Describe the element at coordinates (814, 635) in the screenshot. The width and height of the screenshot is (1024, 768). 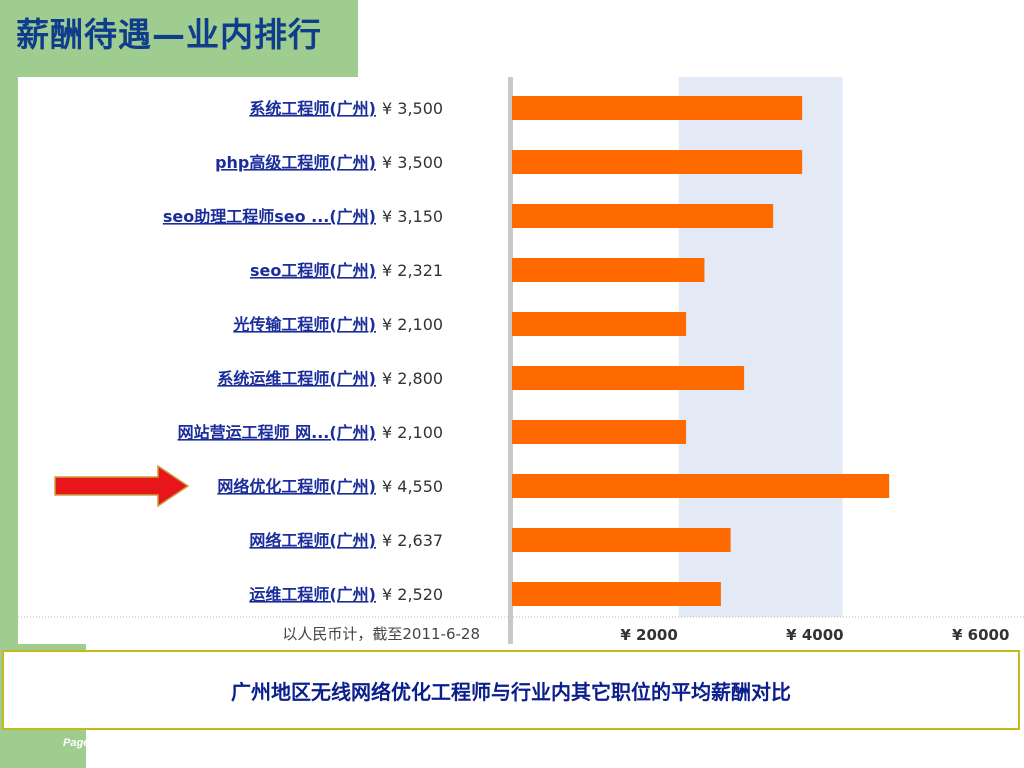
I see `x-tick-label: ¥ 4000` at that location.